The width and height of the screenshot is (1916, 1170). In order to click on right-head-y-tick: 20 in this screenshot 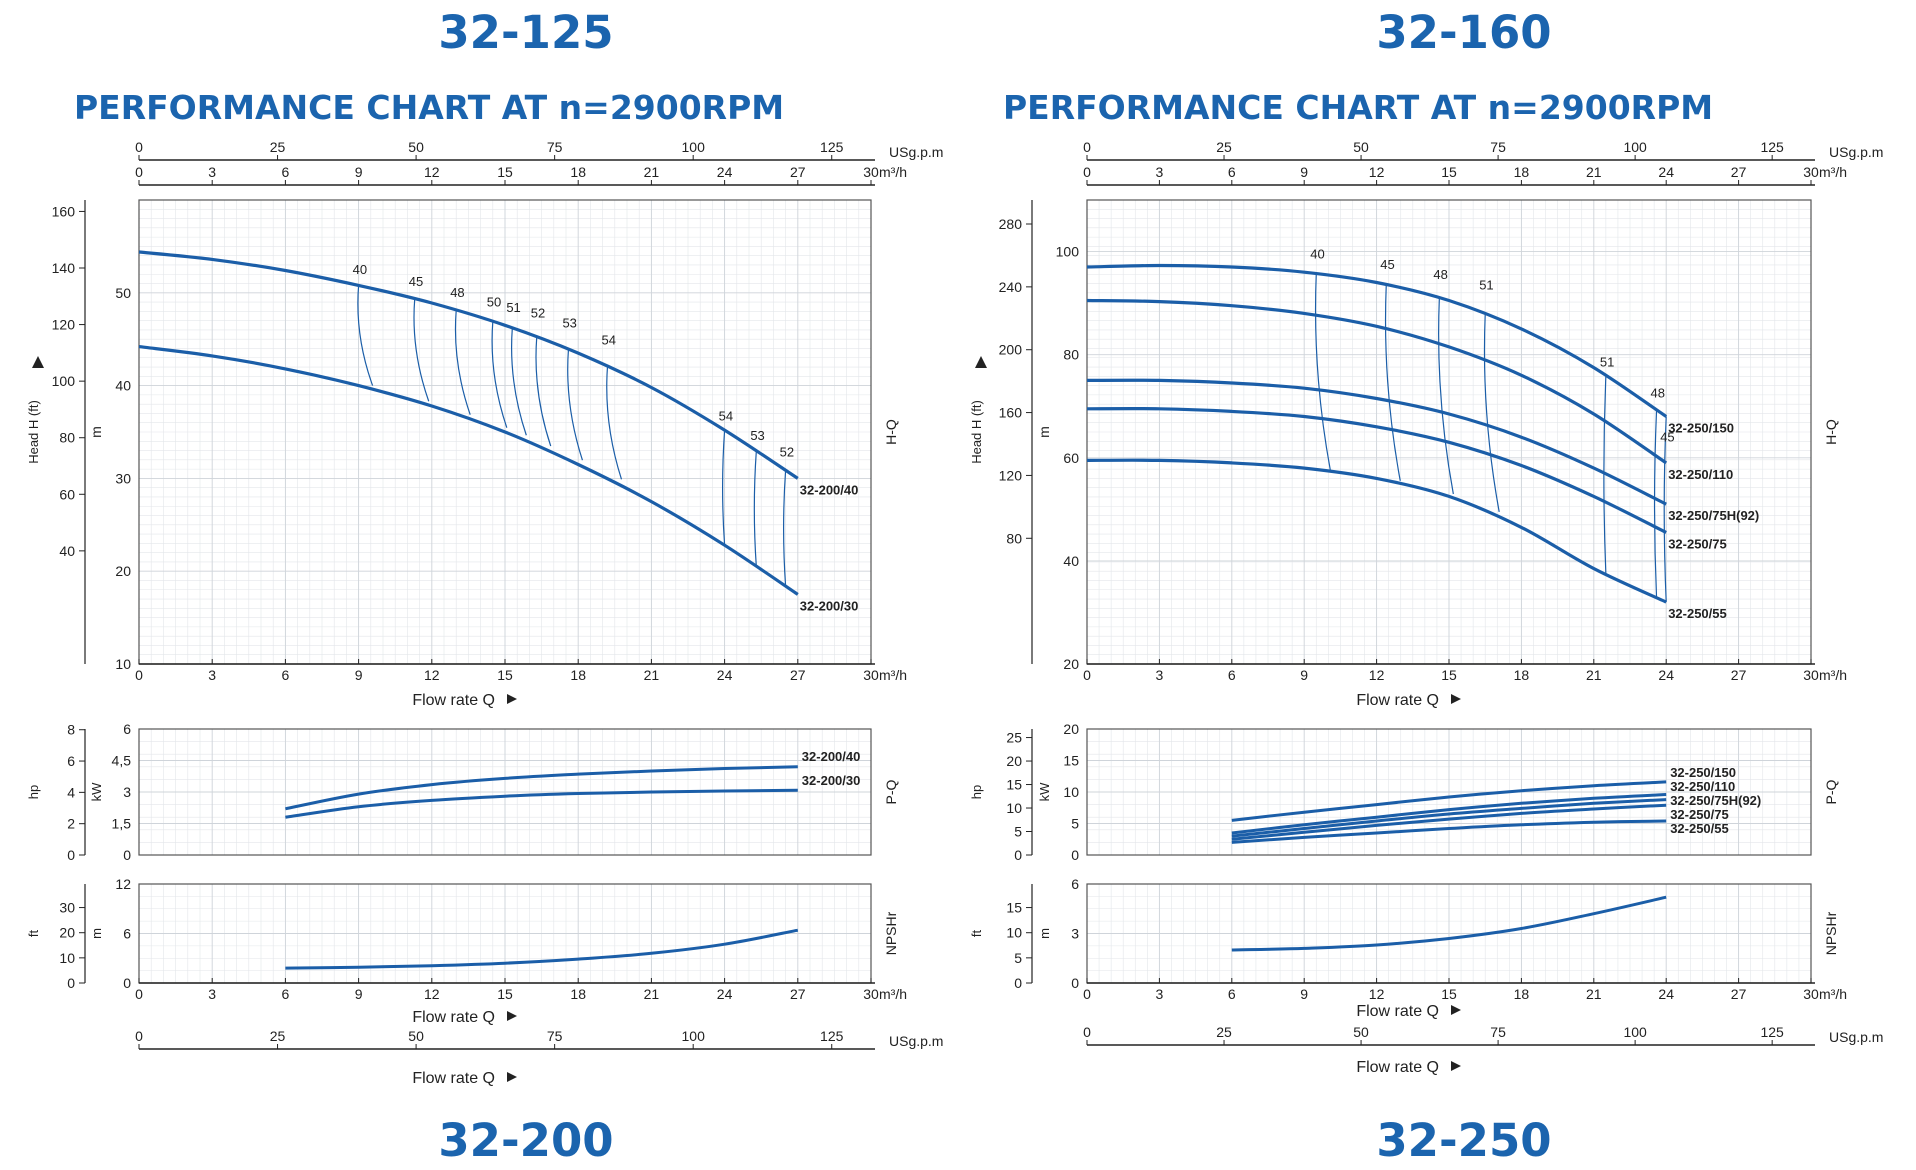, I will do `click(1071, 664)`.